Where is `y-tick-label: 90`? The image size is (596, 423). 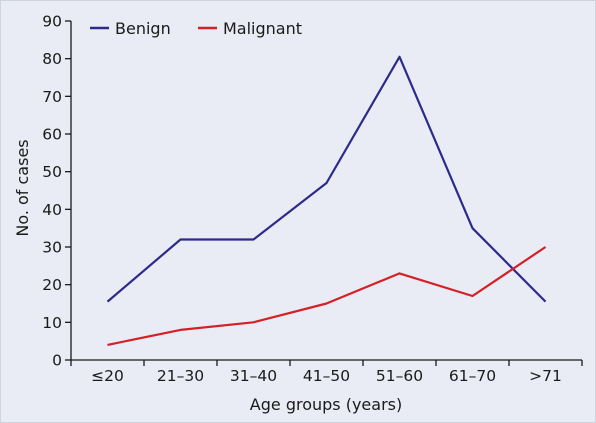 y-tick-label: 90 is located at coordinates (52, 22).